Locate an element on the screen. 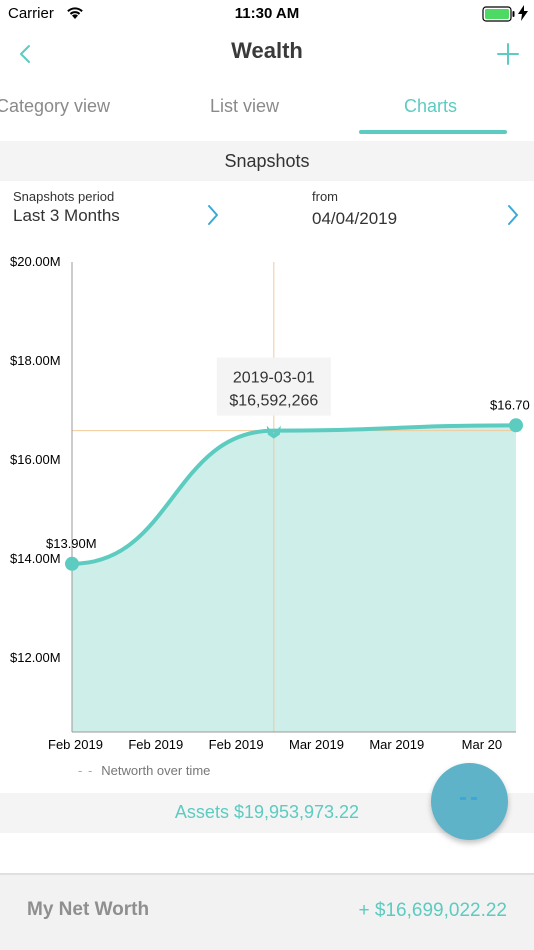 Image resolution: width=534 pixels, height=950 pixels. charging-bolt-icon is located at coordinates (523, 13).